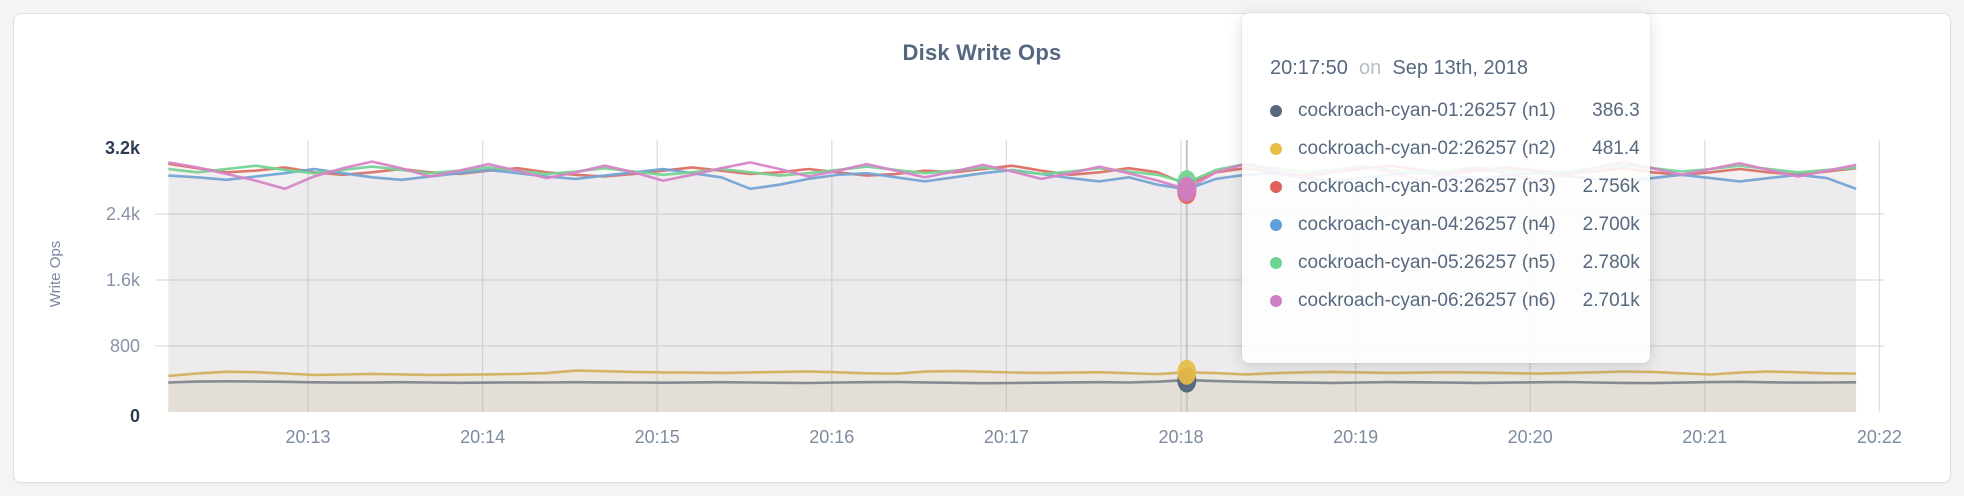  Describe the element at coordinates (1187, 189) in the screenshot. I see `hover-dot-n6` at that location.